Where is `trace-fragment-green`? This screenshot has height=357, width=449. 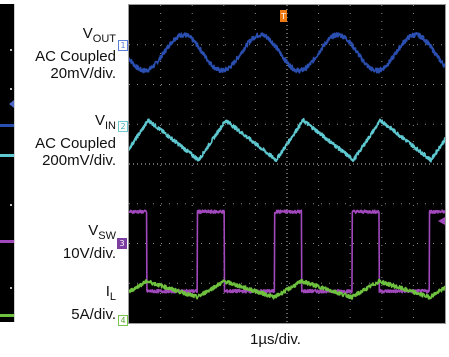
trace-fragment-green is located at coordinates (7, 315).